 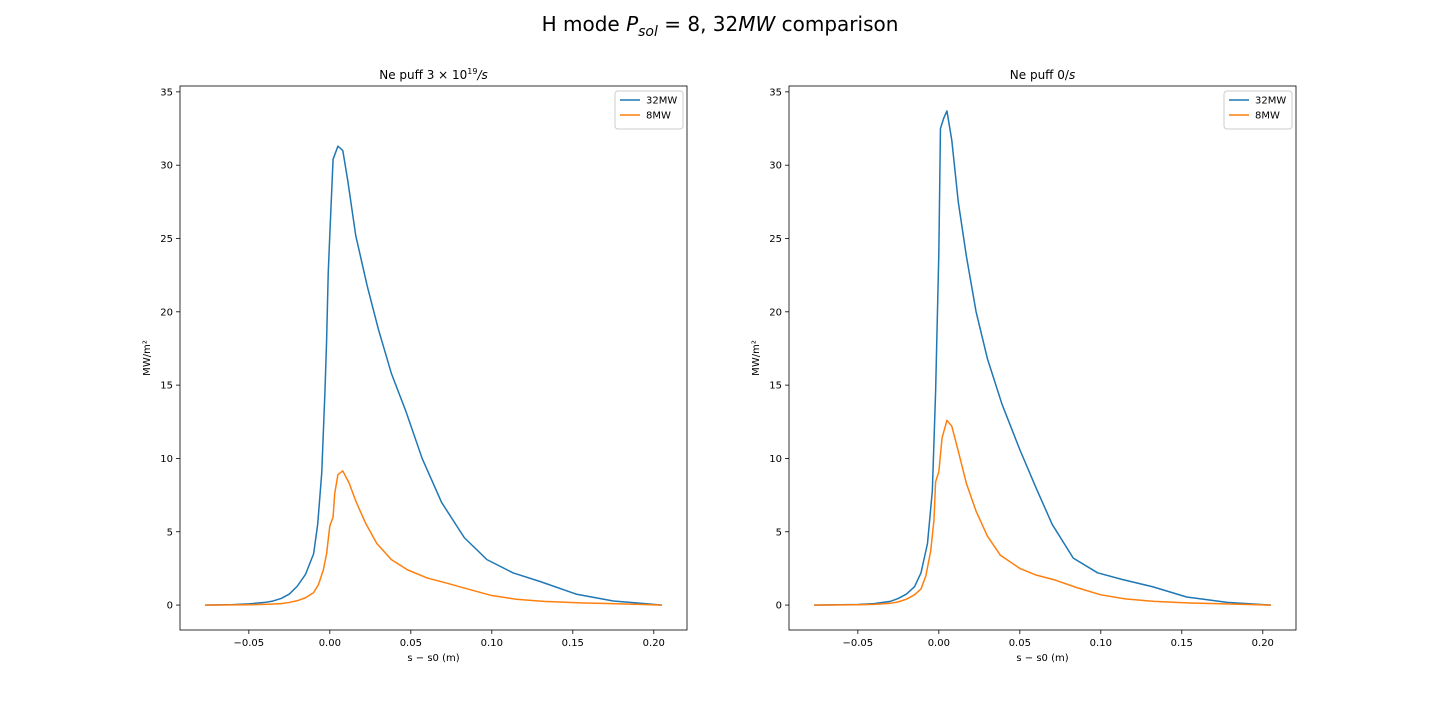 I want to click on subplot-title-suffix: s, so click(x=1072, y=75).